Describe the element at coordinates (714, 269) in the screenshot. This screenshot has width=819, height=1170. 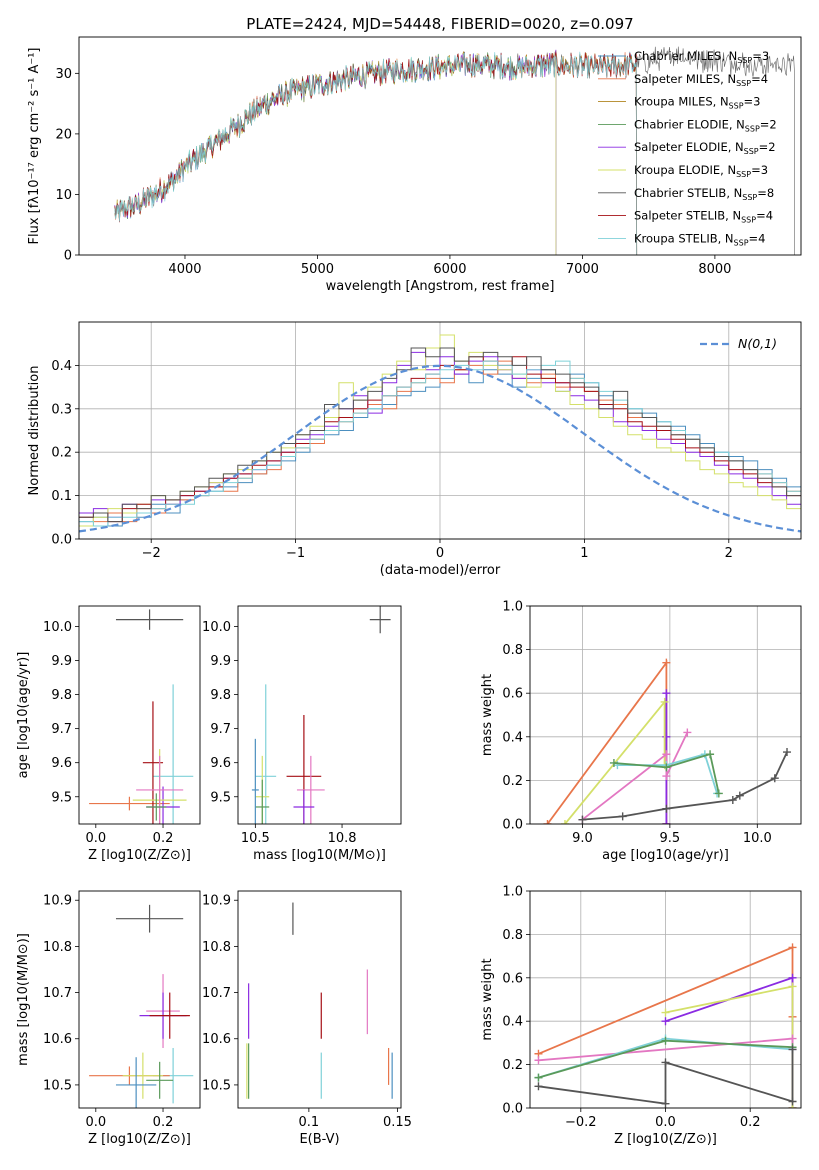
I see `x-tick-label: 8000` at that location.